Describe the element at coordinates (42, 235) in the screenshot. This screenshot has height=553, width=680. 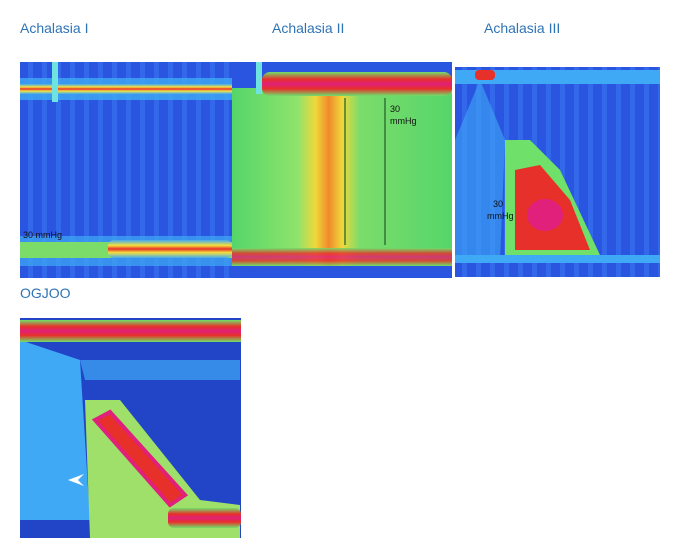
I see `isobar-label: 30 mmHg` at that location.